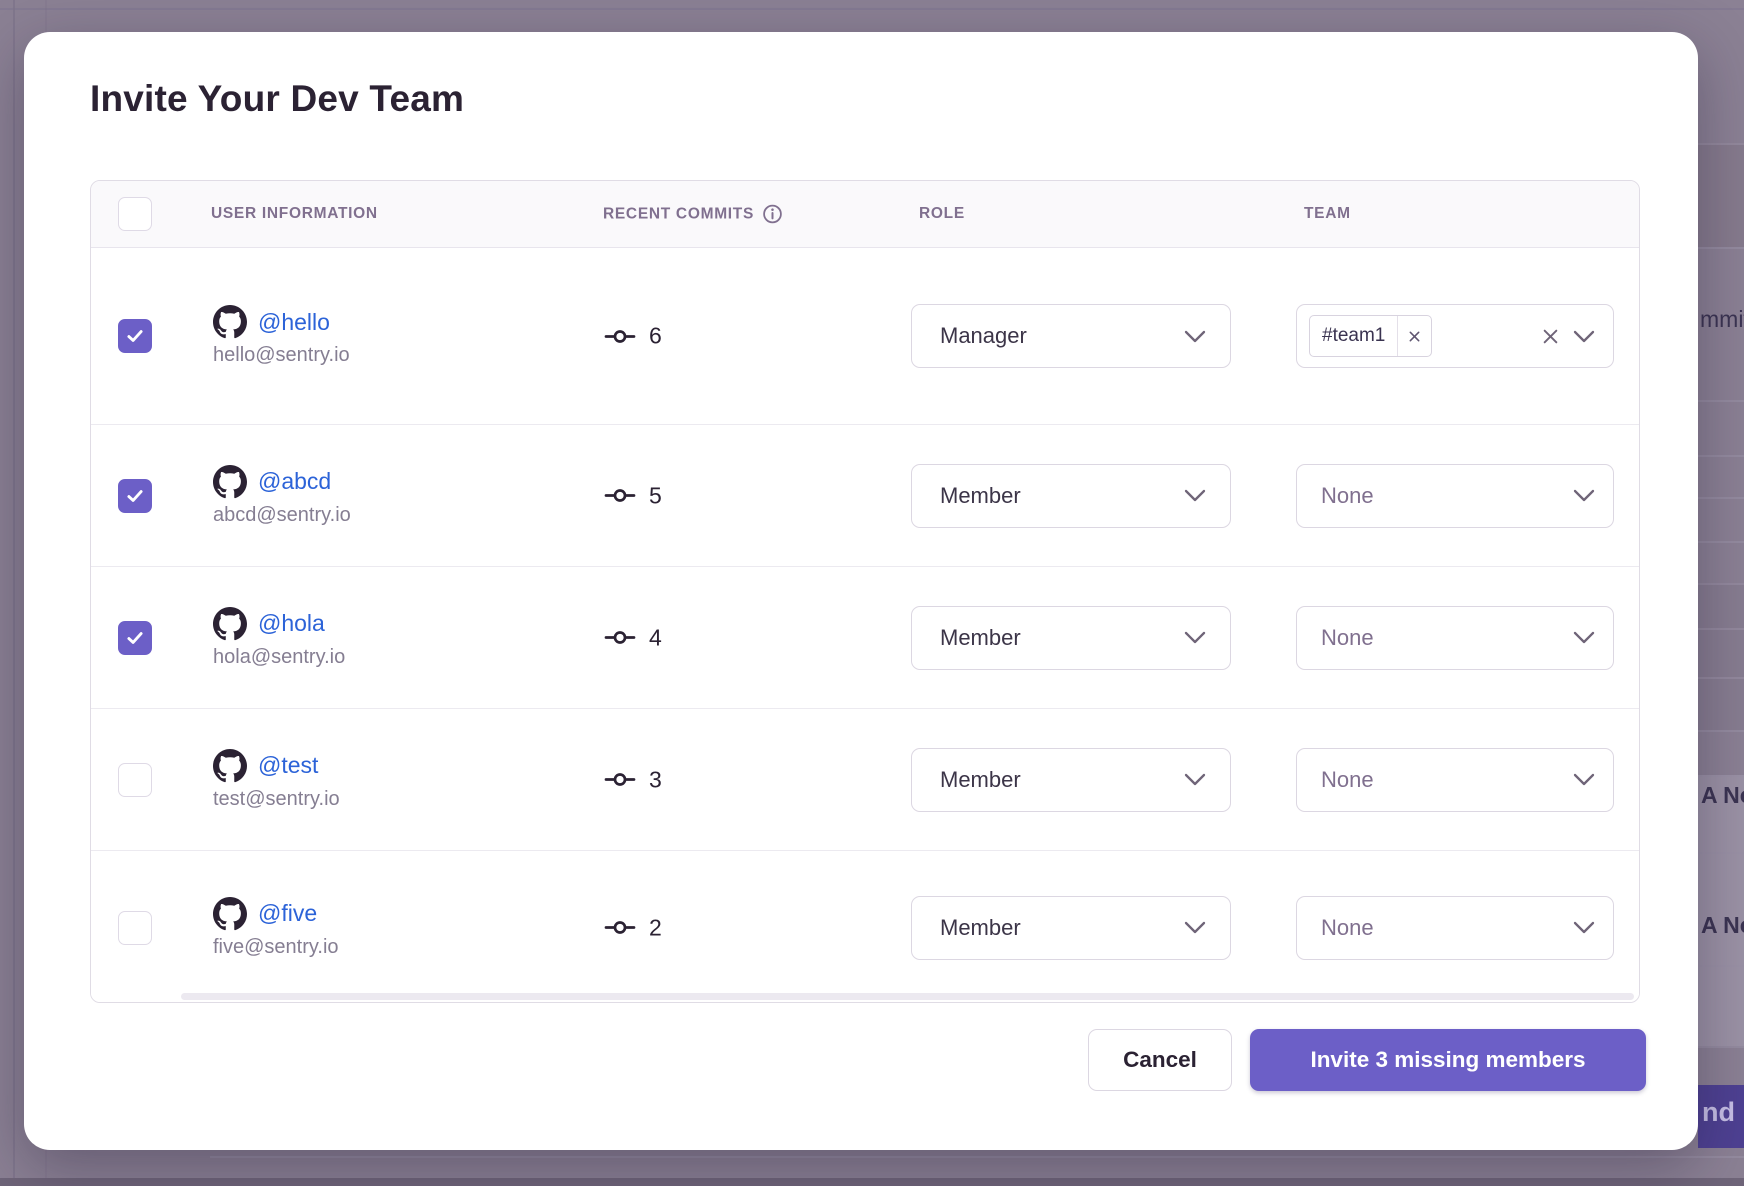  I want to click on team-chip-label: #team1, so click(1354, 335).